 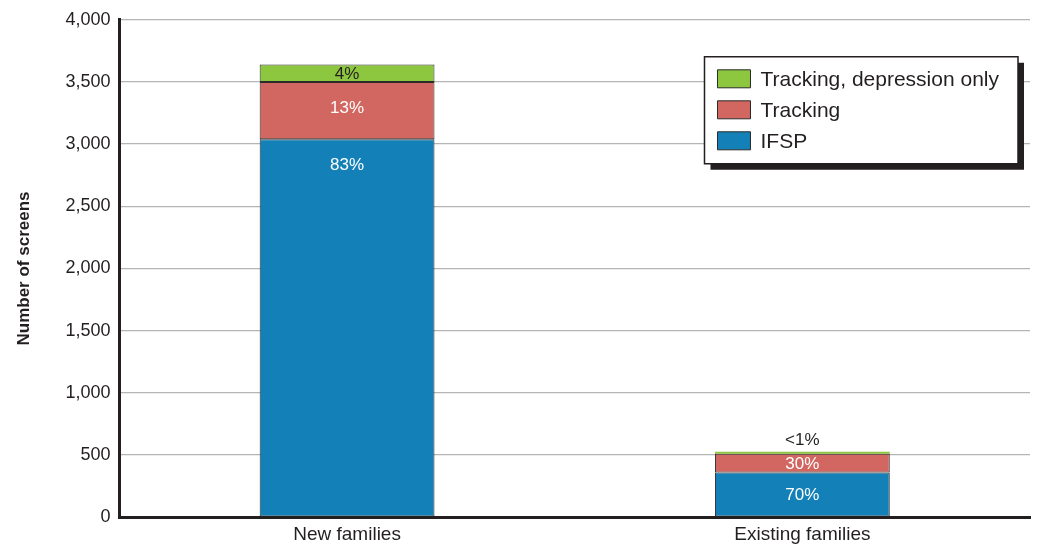 What do you see at coordinates (88, 18) in the screenshot?
I see `y-tick-label: 4,000` at bounding box center [88, 18].